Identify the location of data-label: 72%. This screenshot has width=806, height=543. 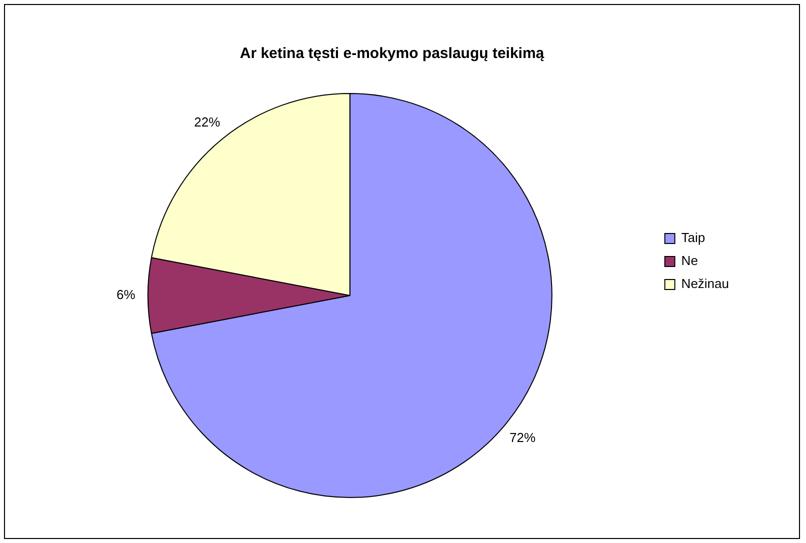
(522, 437).